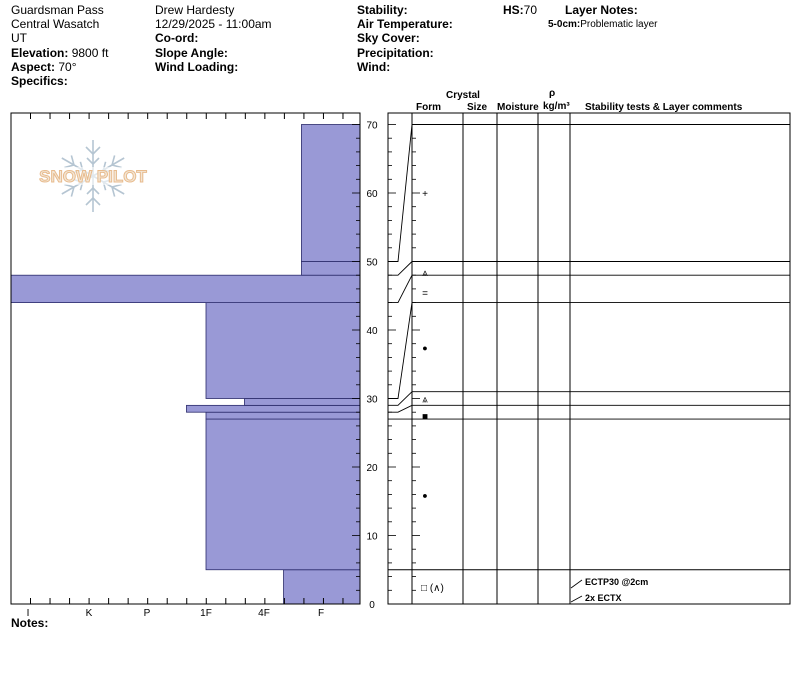 This screenshot has width=800, height=676. What do you see at coordinates (432, 588) in the screenshot?
I see `crystal-form-symbol: □ (∧)` at bounding box center [432, 588].